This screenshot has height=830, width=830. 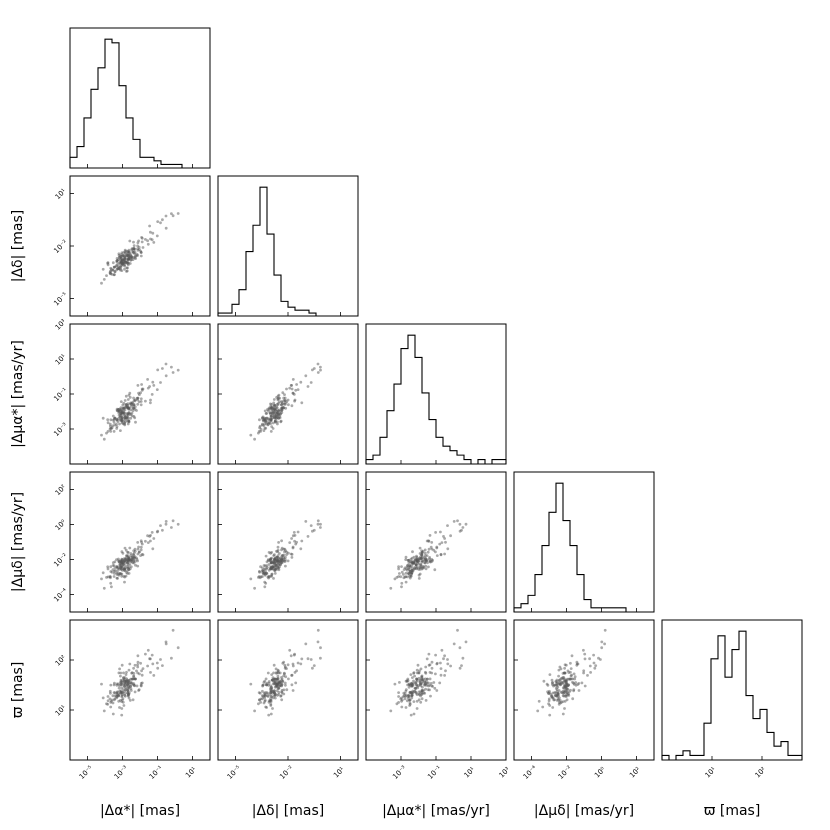 I want to click on panel-dpmdec-vs-ddec, so click(x=288, y=542).